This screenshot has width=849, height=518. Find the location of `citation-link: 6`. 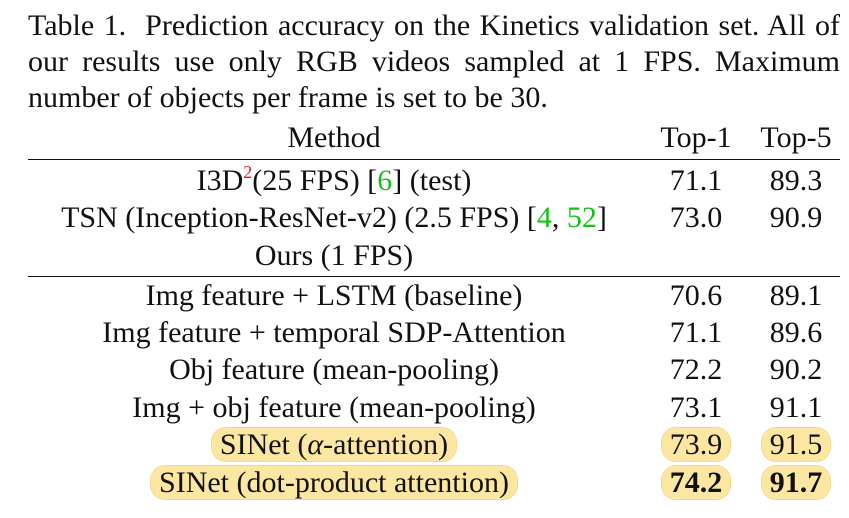

citation-link: 6 is located at coordinates (385, 180).